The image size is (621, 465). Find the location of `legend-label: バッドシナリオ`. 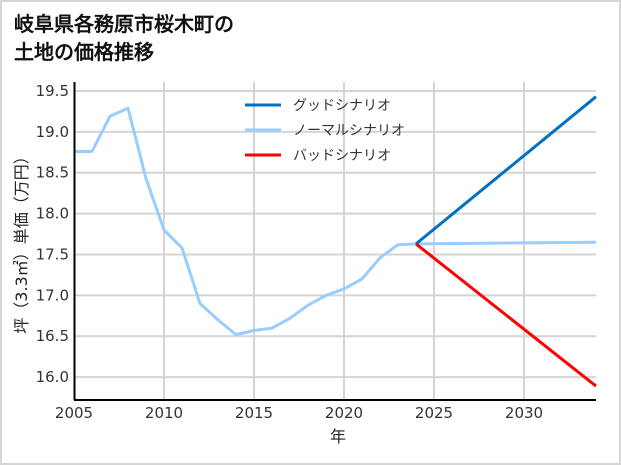

legend-label: バッドシナリオ is located at coordinates (342, 156).